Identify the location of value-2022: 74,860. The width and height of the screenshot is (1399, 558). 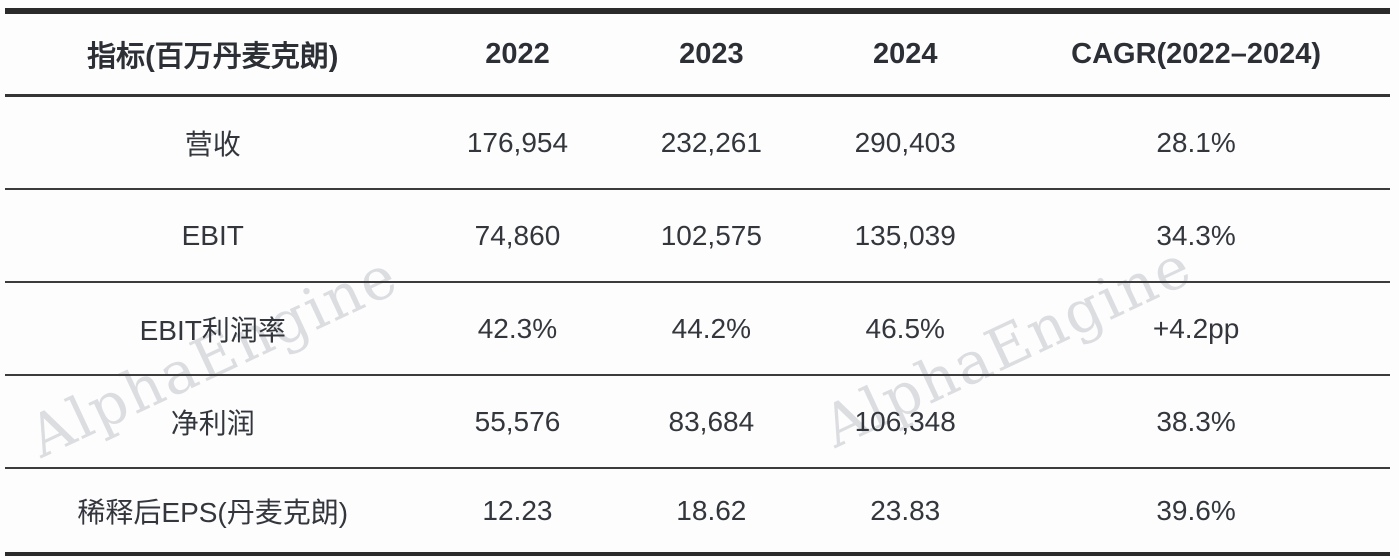
(517, 235).